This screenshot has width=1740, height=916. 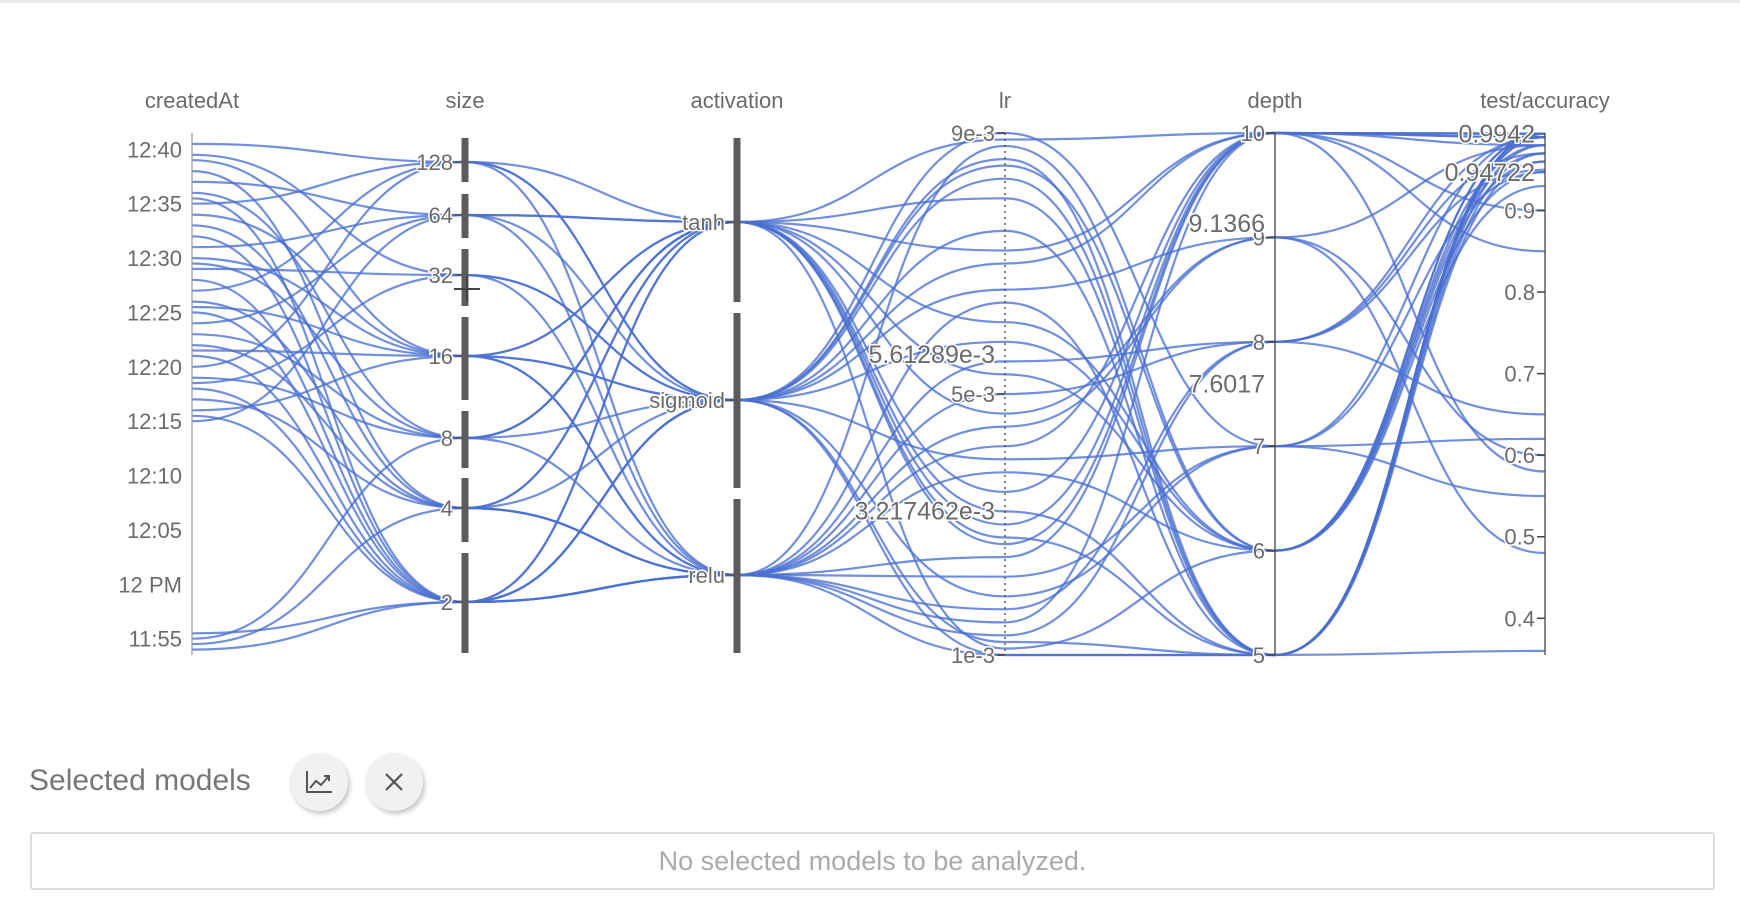 What do you see at coordinates (441, 356) in the screenshot?
I see `tick-label: 16` at bounding box center [441, 356].